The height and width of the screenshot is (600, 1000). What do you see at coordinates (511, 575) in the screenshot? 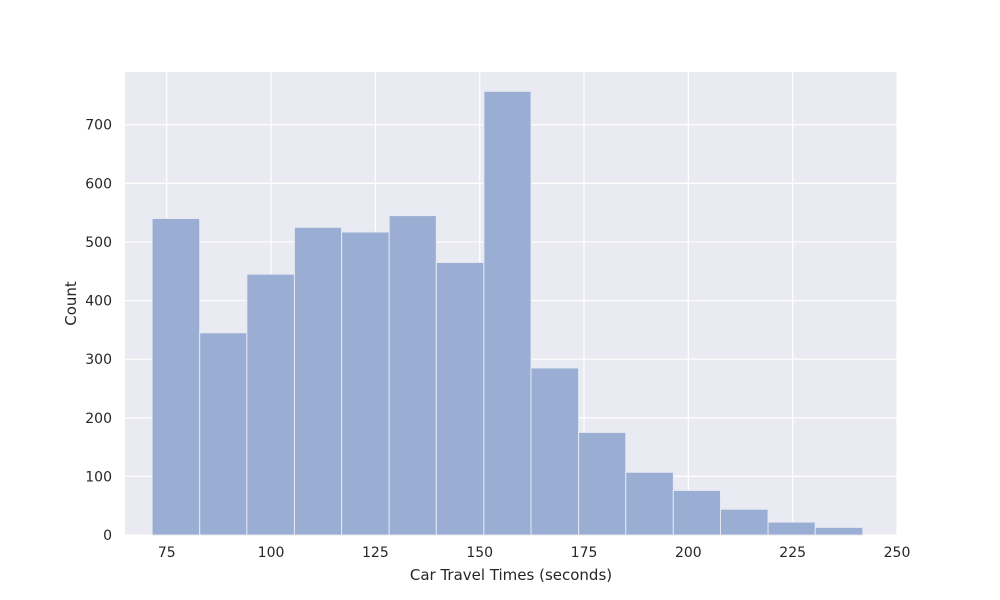
I see `x-axis-label: Car Travel Times (seconds)` at bounding box center [511, 575].